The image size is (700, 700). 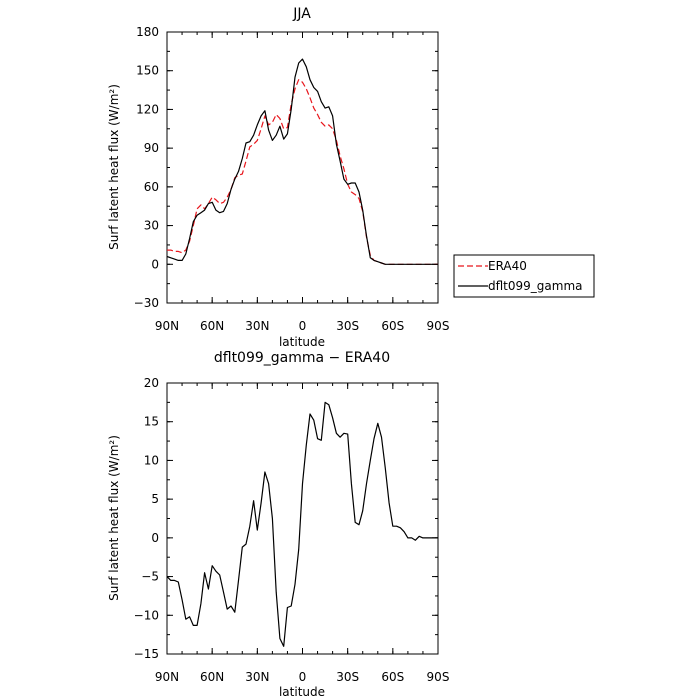 What do you see at coordinates (438, 326) in the screenshot?
I see `top-x-tick-label: 90S` at bounding box center [438, 326].